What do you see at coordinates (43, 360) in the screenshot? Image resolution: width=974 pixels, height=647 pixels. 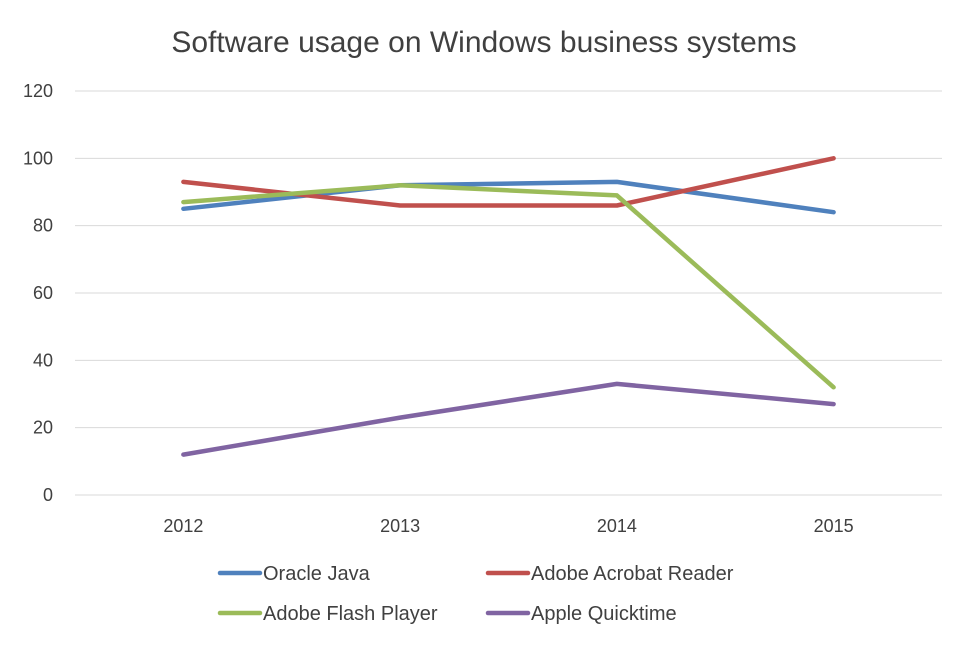 I see `y-tick-label: 40` at bounding box center [43, 360].